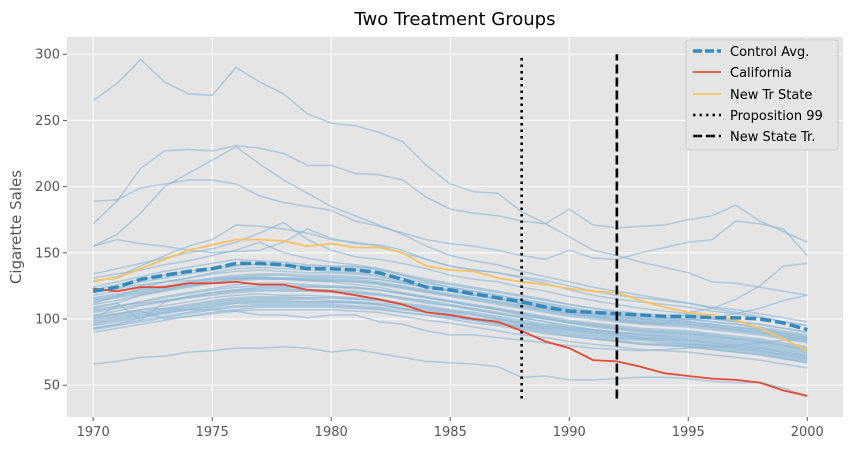 The image size is (851, 452). I want to click on legend-label-control-avg: Control Avg., so click(769, 52).